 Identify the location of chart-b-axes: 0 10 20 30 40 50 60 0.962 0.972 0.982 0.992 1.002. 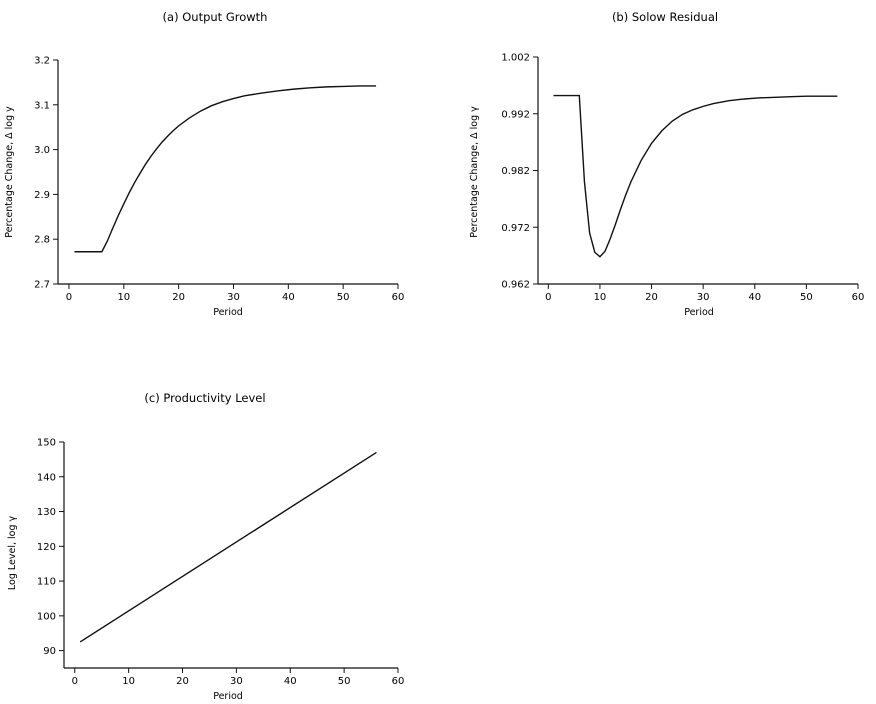
(682, 178).